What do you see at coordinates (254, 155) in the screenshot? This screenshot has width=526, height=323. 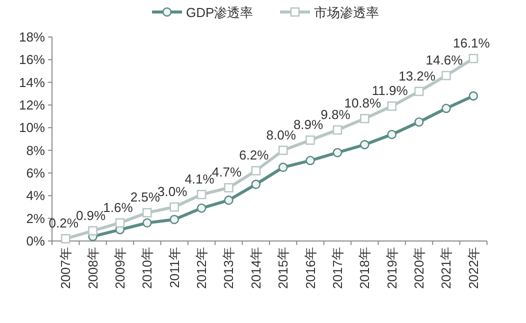 I see `data-label: 6.2%` at bounding box center [254, 155].